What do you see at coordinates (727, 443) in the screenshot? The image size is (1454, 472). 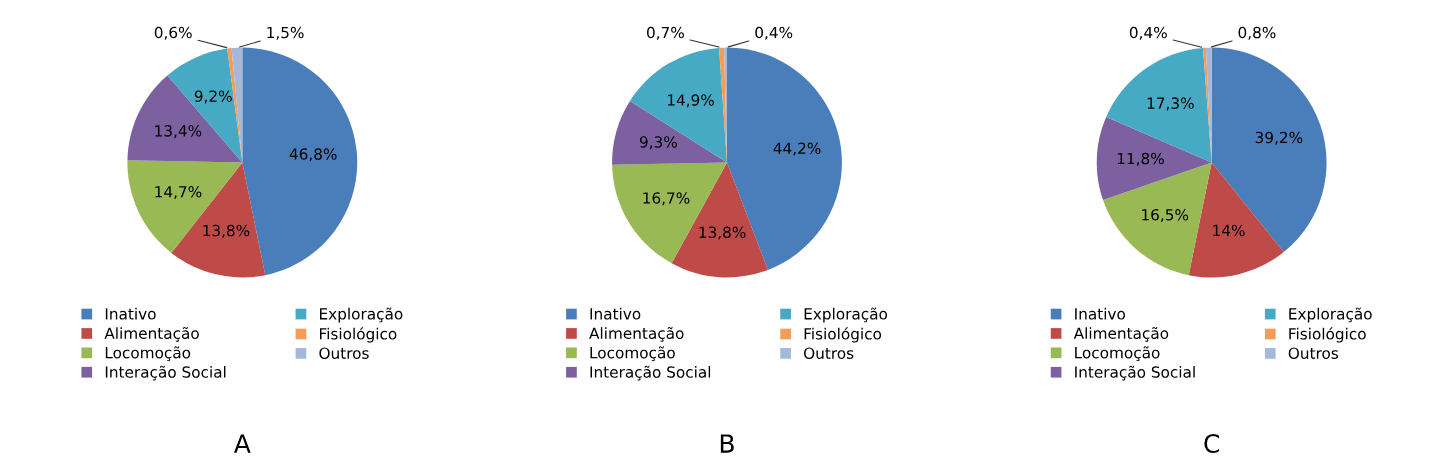 I see `text: B` at bounding box center [727, 443].